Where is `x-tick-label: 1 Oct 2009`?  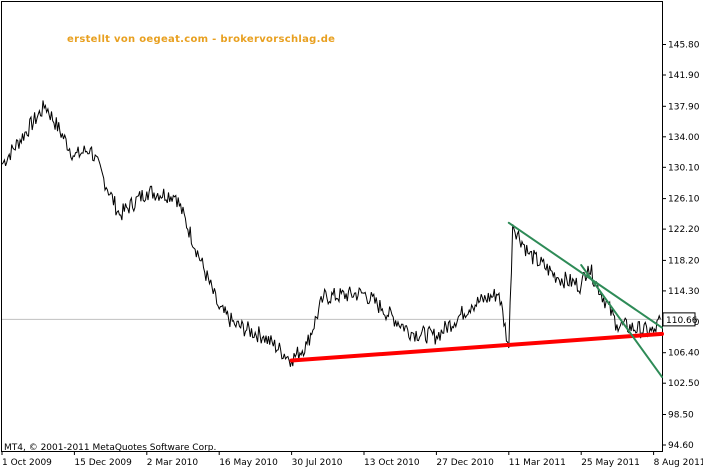 x-tick-label: 1 Oct 2009 is located at coordinates (27, 463).